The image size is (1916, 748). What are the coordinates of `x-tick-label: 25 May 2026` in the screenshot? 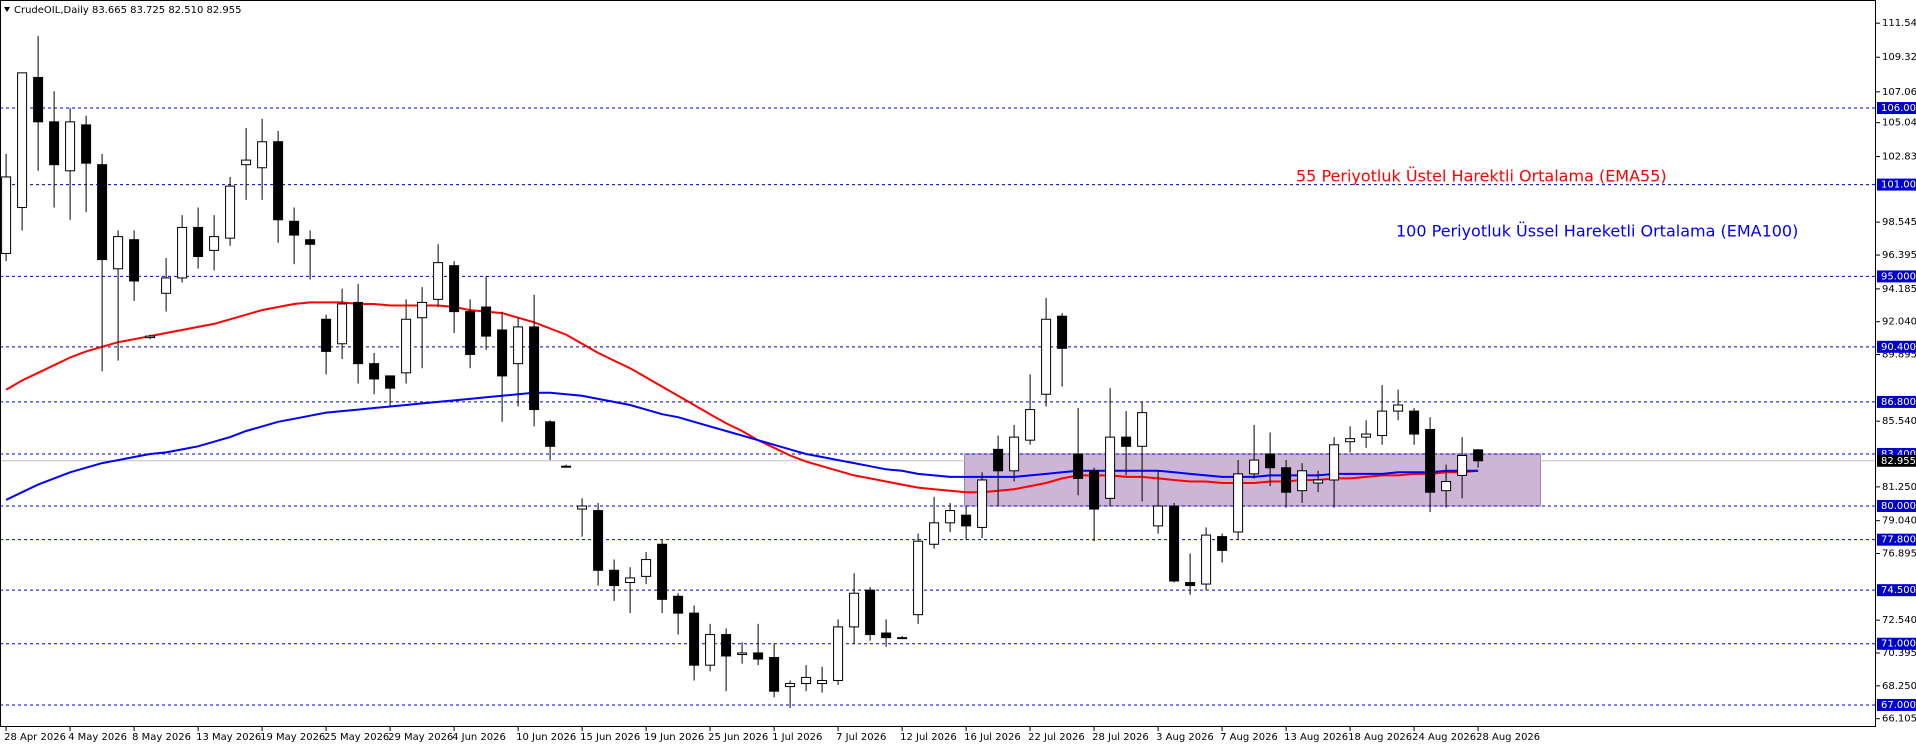 It's located at (356, 737).